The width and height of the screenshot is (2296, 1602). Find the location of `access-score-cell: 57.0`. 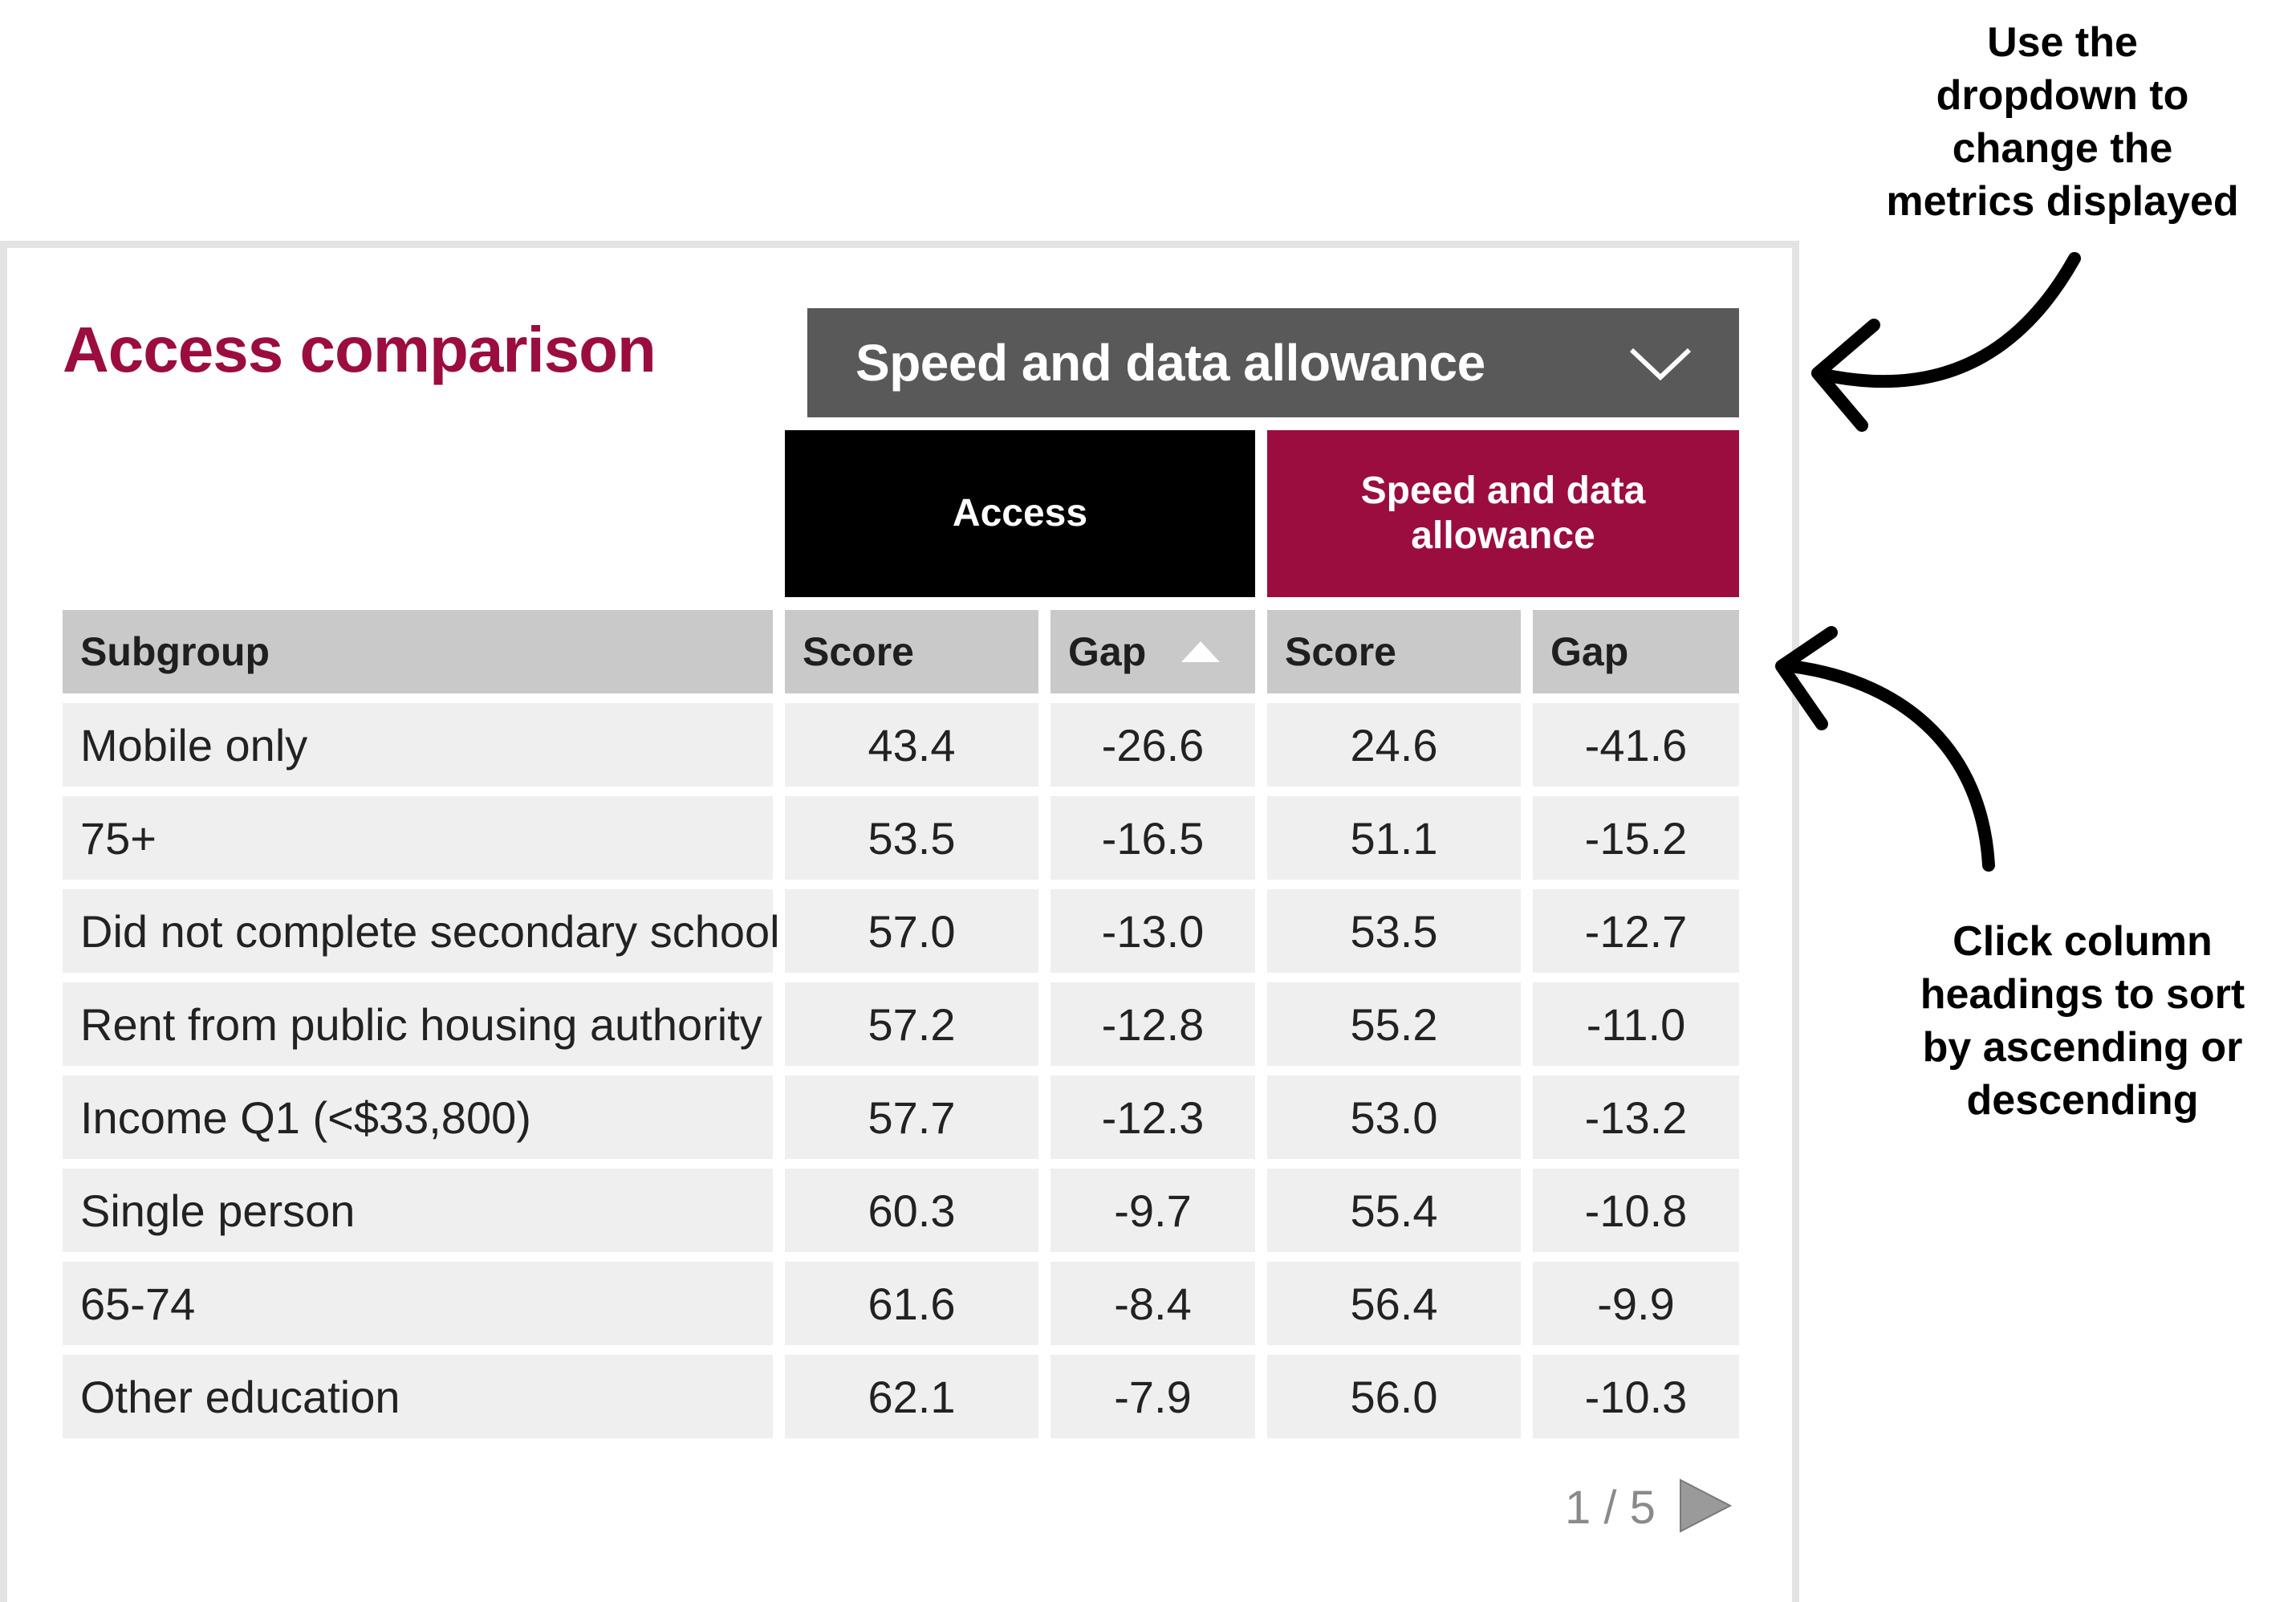

access-score-cell: 57.0 is located at coordinates (911, 931).